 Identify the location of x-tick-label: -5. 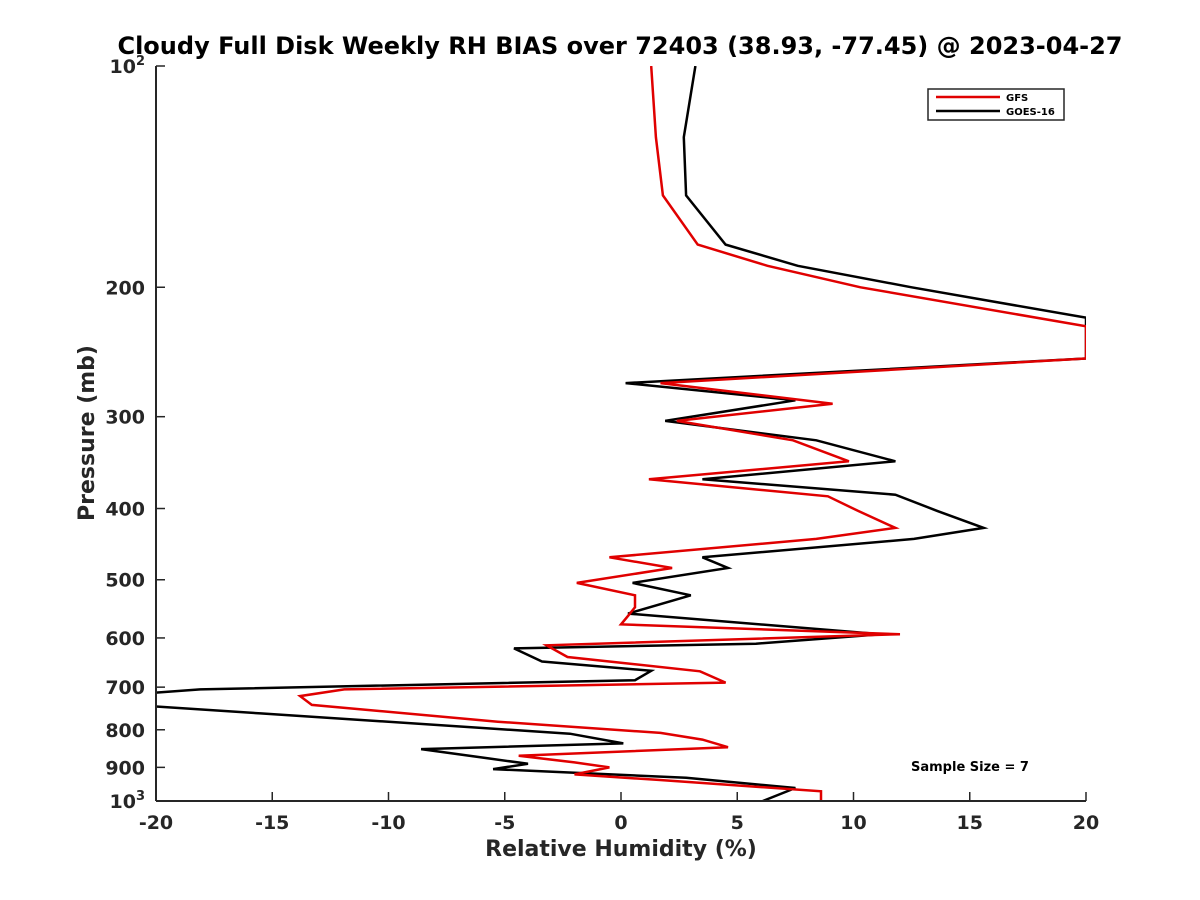
(504, 823).